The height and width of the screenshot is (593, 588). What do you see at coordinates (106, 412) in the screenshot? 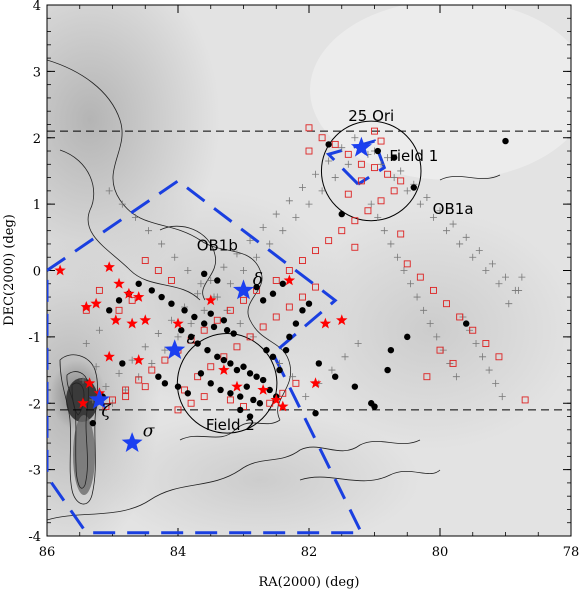
I see `annotation-label: ζ` at bounding box center [106, 412].